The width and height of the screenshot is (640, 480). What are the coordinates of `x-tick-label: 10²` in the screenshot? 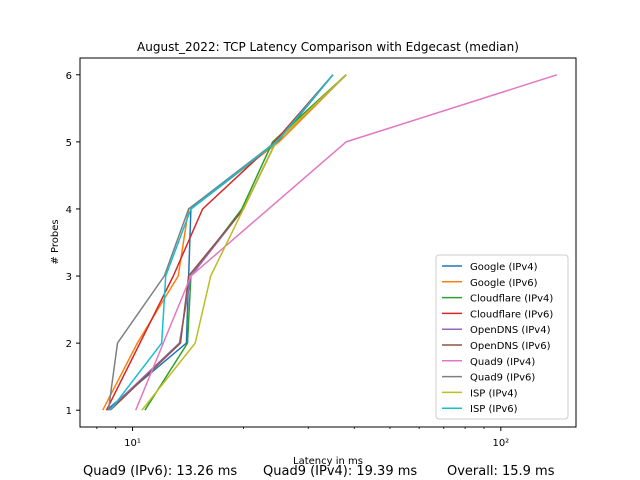 It's located at (500, 443).